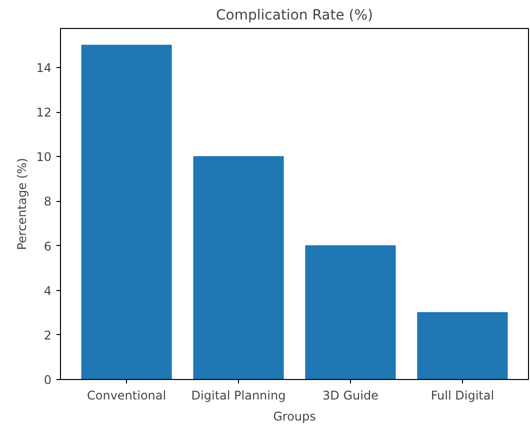  What do you see at coordinates (48, 201) in the screenshot?
I see `y-tick-label: 8` at bounding box center [48, 201].